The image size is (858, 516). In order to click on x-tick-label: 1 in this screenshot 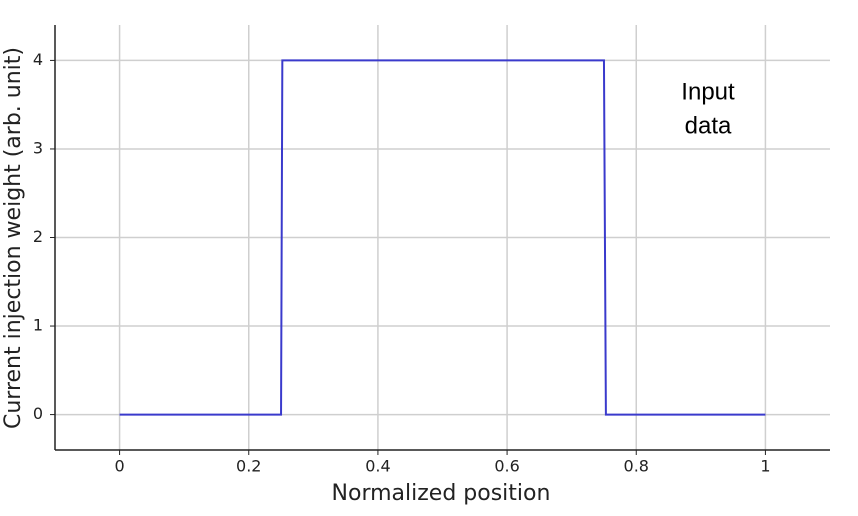, I will do `click(765, 466)`.